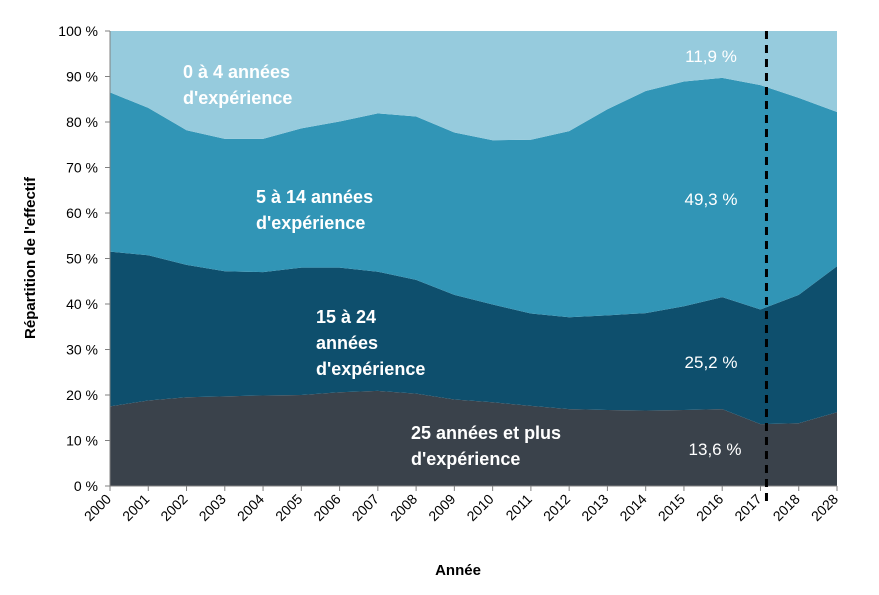  Describe the element at coordinates (97, 507) in the screenshot. I see `x-tick-label: 2000` at that location.